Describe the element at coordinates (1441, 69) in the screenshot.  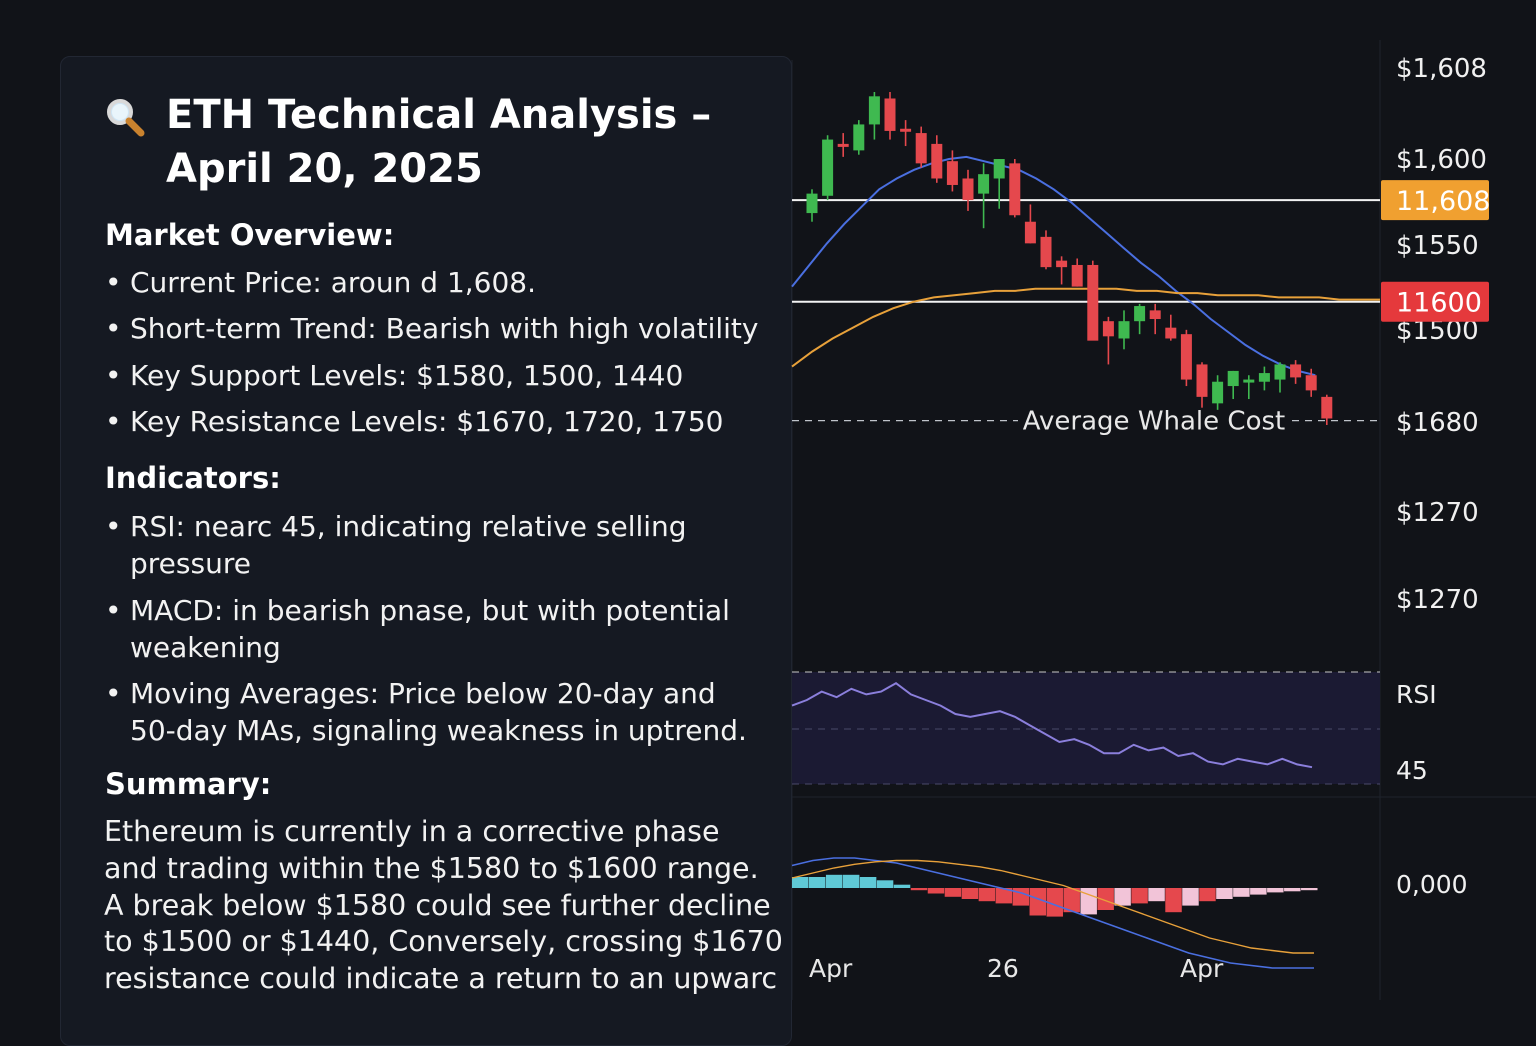
I see `y-axis-label: $1,608` at that location.